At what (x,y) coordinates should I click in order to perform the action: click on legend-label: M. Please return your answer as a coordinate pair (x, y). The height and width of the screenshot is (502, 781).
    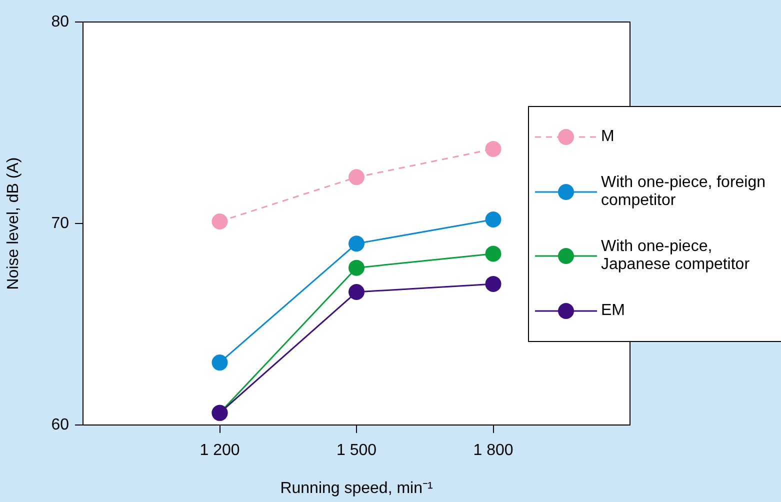
    Looking at the image, I should click on (608, 137).